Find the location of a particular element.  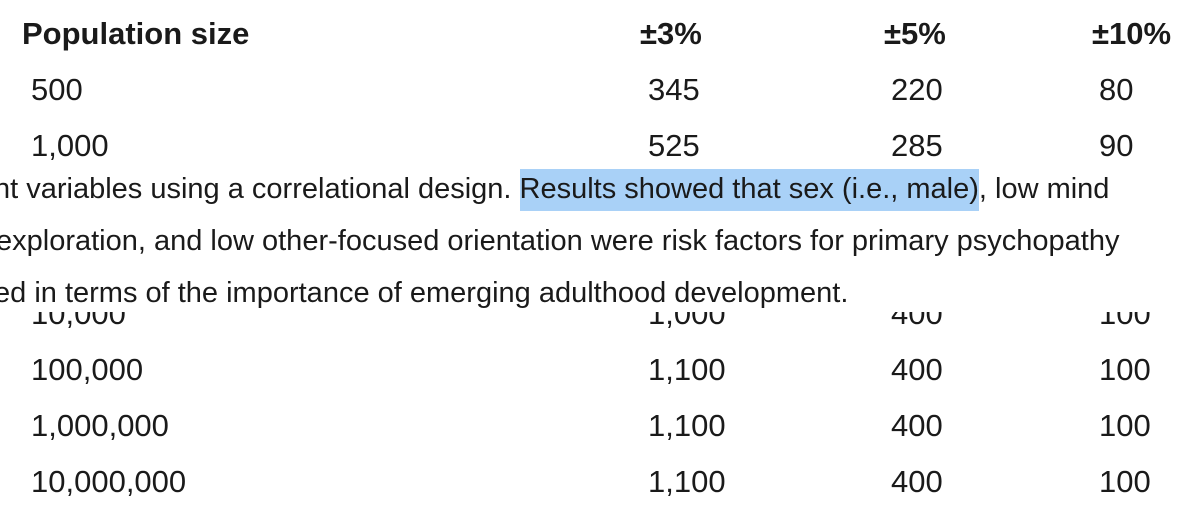

table-cell: 285 is located at coordinates (917, 145).